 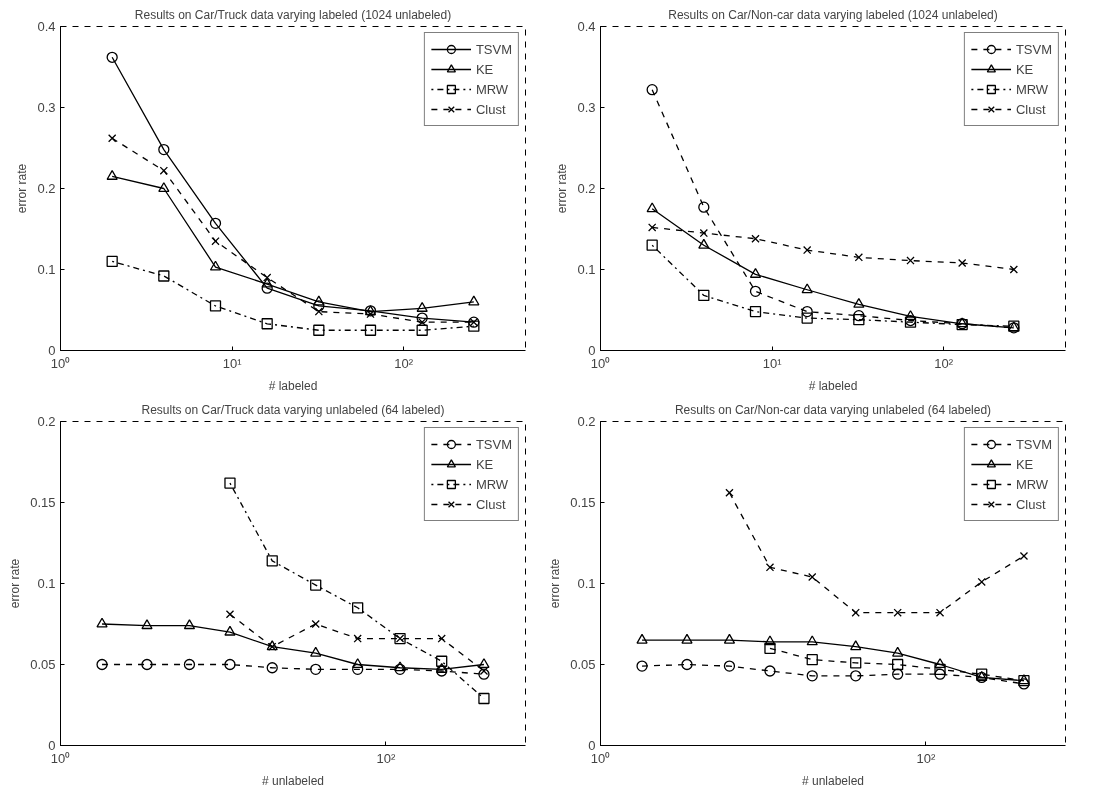 What do you see at coordinates (293, 409) in the screenshot?
I see `chart-title: Results on Car/Truck data varying unlabeled (64 labeled)` at bounding box center [293, 409].